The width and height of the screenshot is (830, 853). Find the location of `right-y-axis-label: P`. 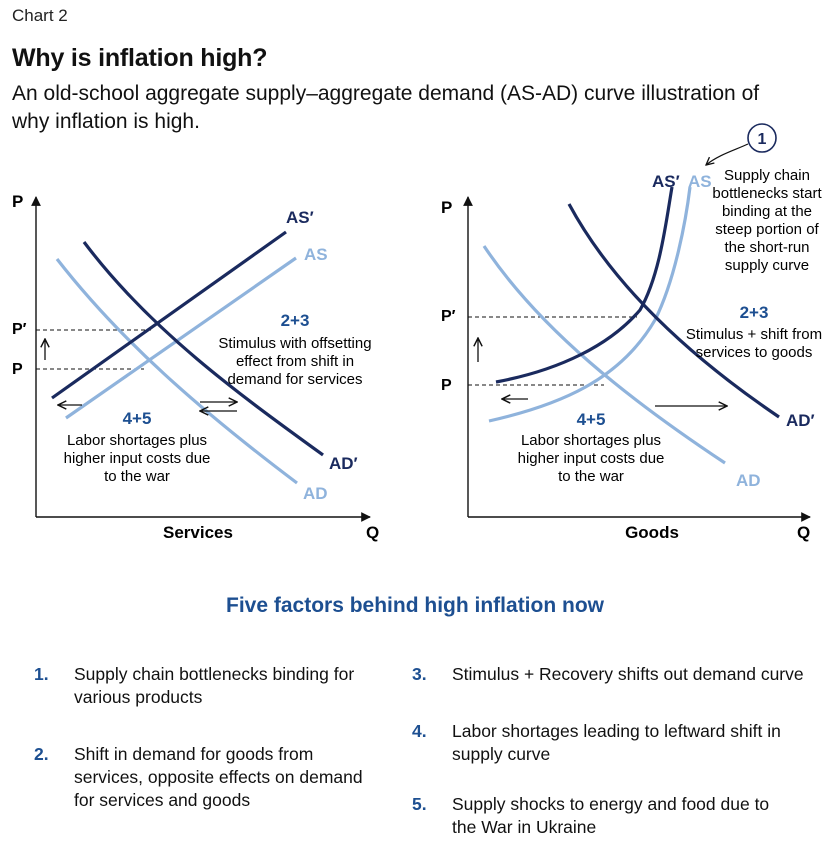

right-y-axis-label: P is located at coordinates (446, 207).